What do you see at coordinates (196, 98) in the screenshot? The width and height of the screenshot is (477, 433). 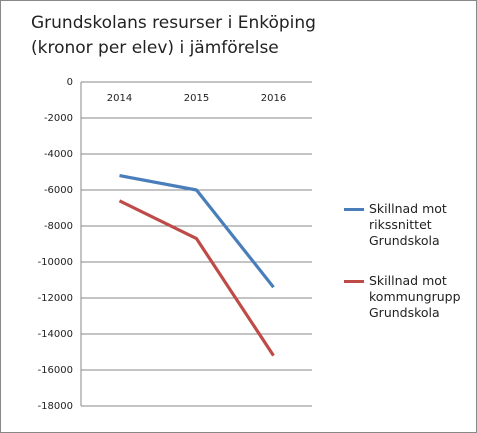 I see `x-tick-label: 2015` at bounding box center [196, 98].